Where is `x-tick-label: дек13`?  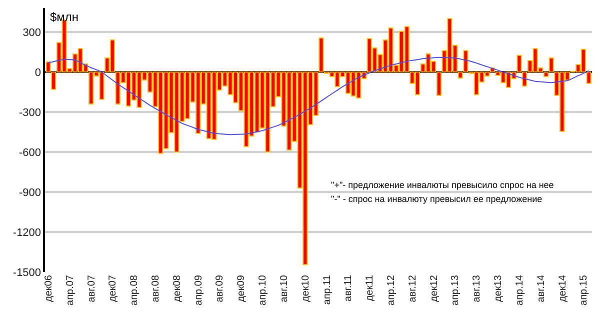 x-tick-label: дек13 is located at coordinates (498, 288).